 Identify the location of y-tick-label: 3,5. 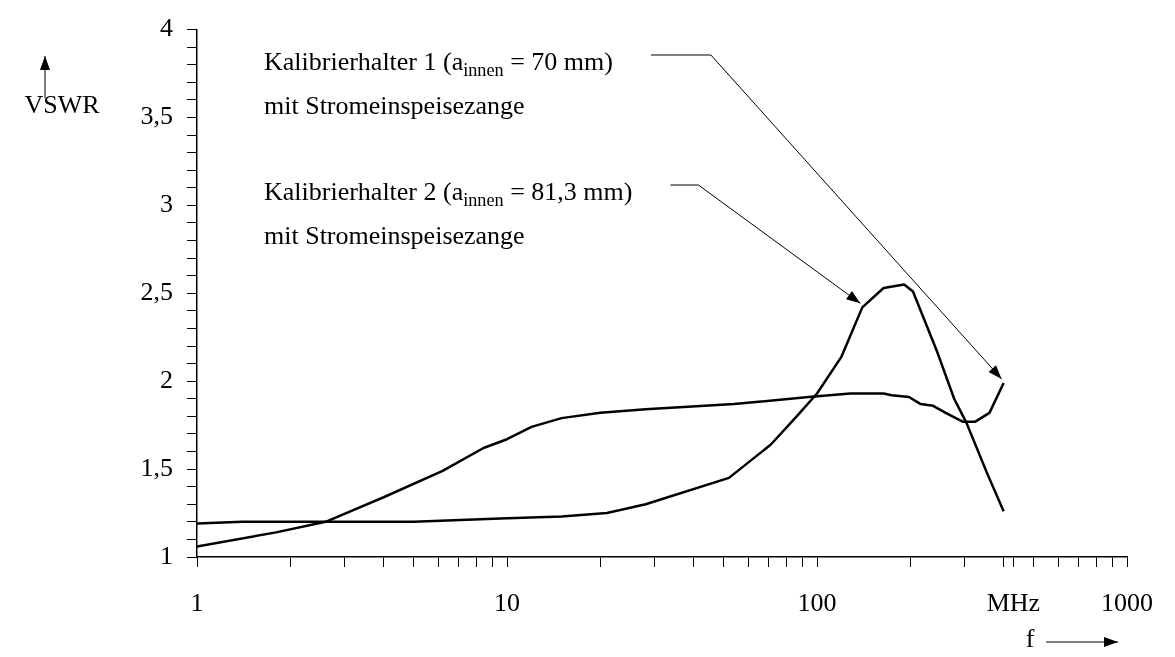
(156, 116).